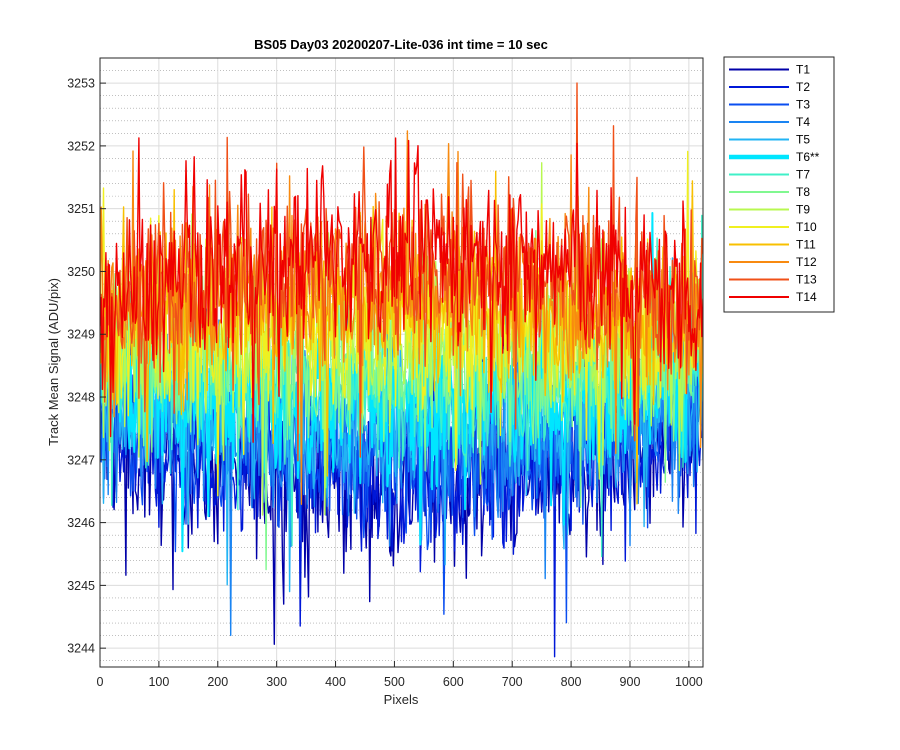 This screenshot has height=750, width=900. I want to click on x-axis-label: Pixels, so click(401, 699).